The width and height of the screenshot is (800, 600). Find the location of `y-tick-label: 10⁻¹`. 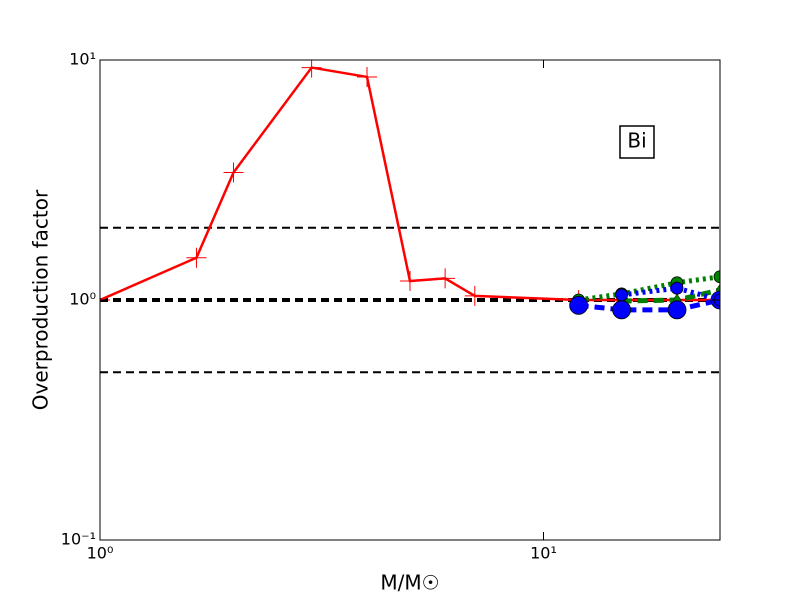

y-tick-label: 10⁻¹ is located at coordinates (78, 539).